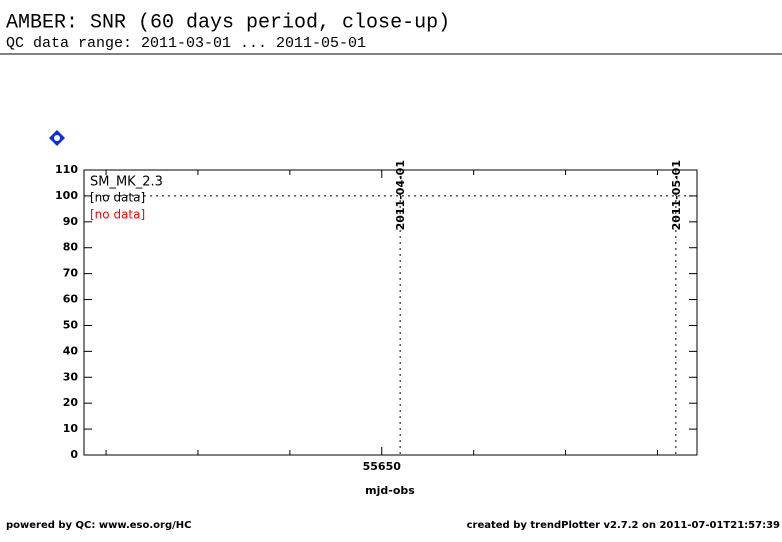 The width and height of the screenshot is (782, 542). Describe the element at coordinates (400, 195) in the screenshot. I see `date-marker-label: 2011-04-01` at that location.